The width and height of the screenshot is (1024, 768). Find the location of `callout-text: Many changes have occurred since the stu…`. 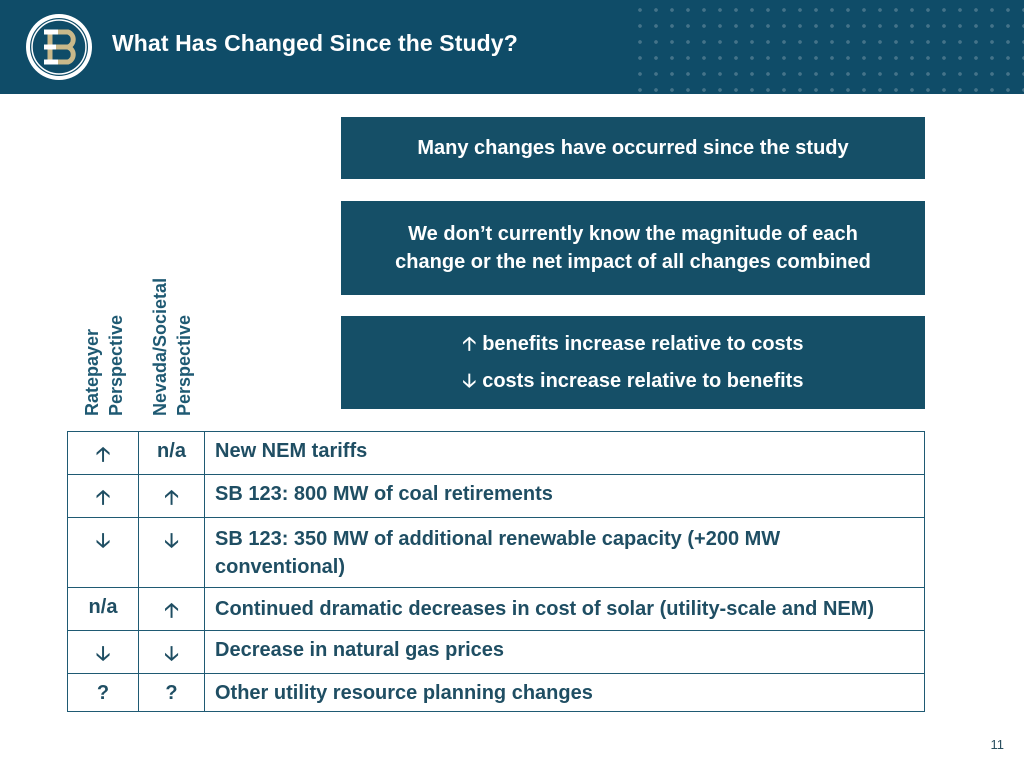

callout-text: Many changes have occurred since the stu… is located at coordinates (633, 147).